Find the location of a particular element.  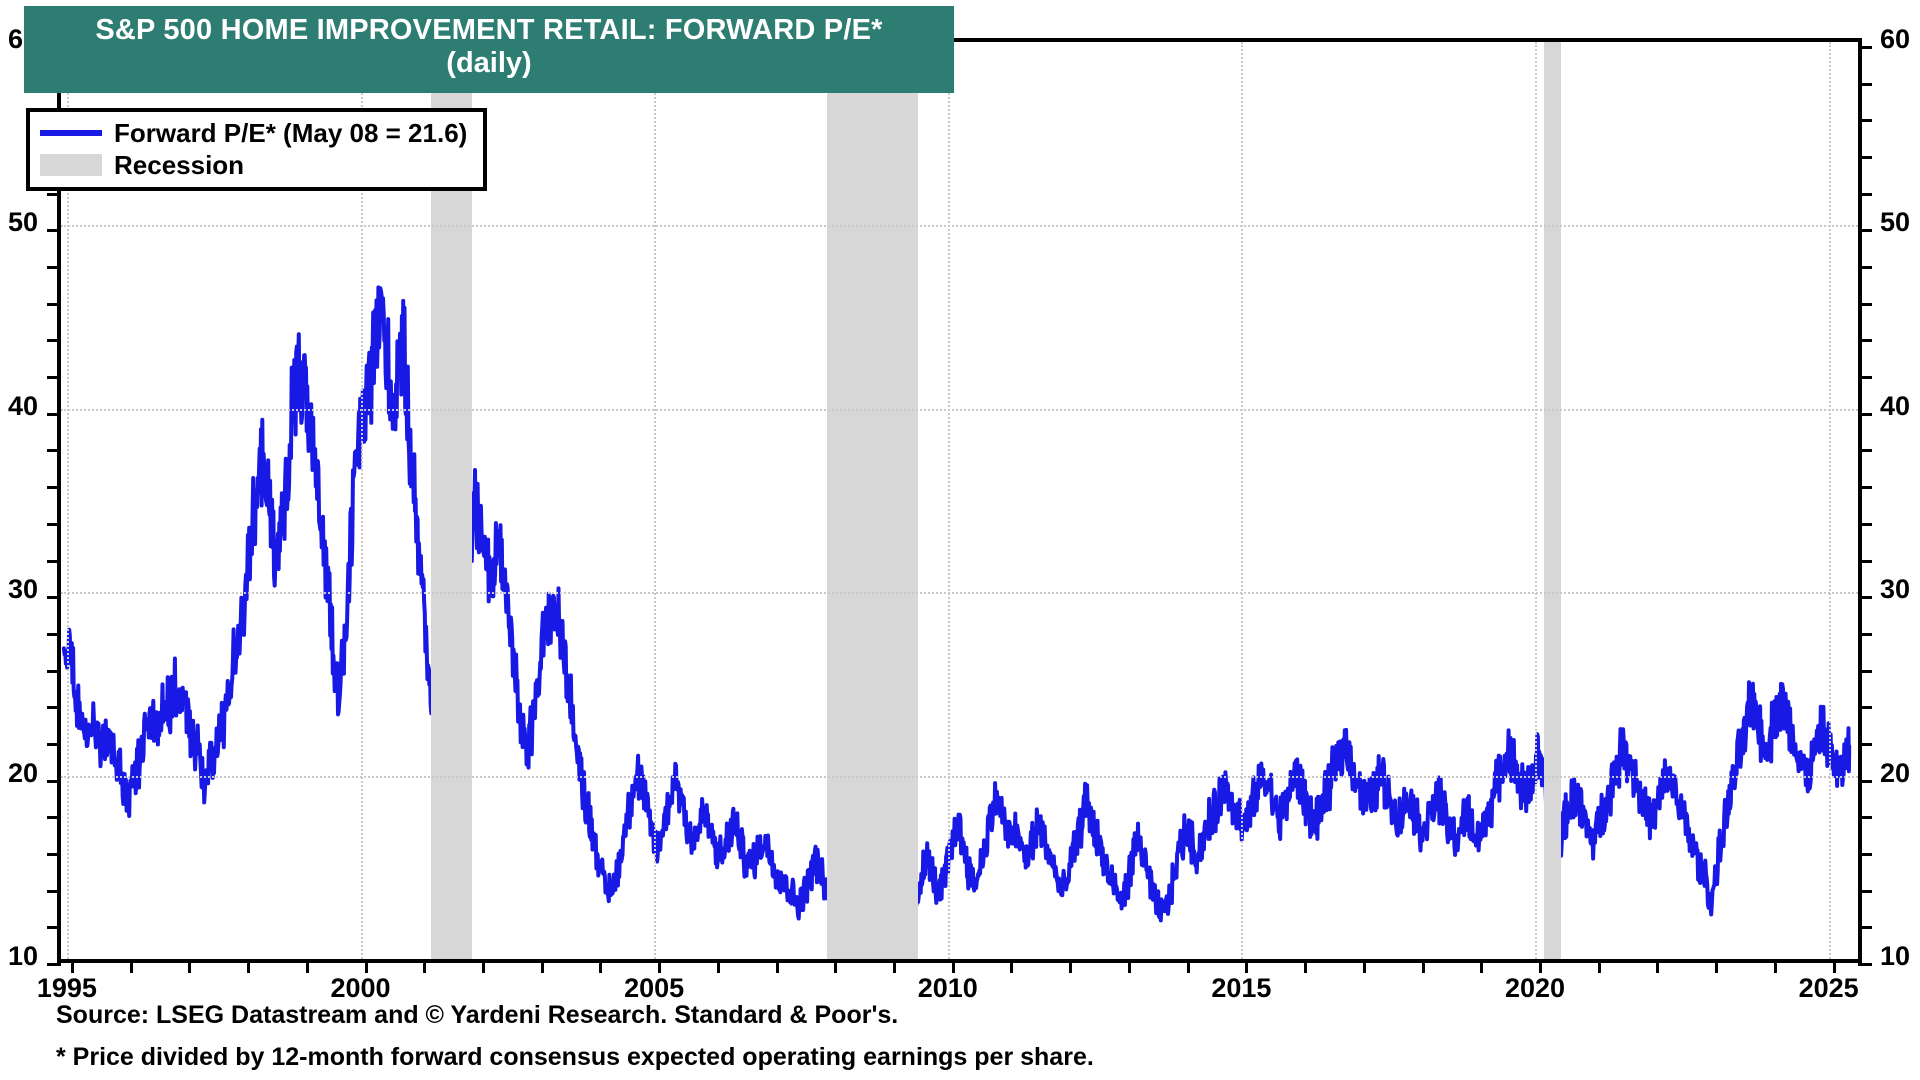

x-label-1995: 1995 is located at coordinates (66, 988).